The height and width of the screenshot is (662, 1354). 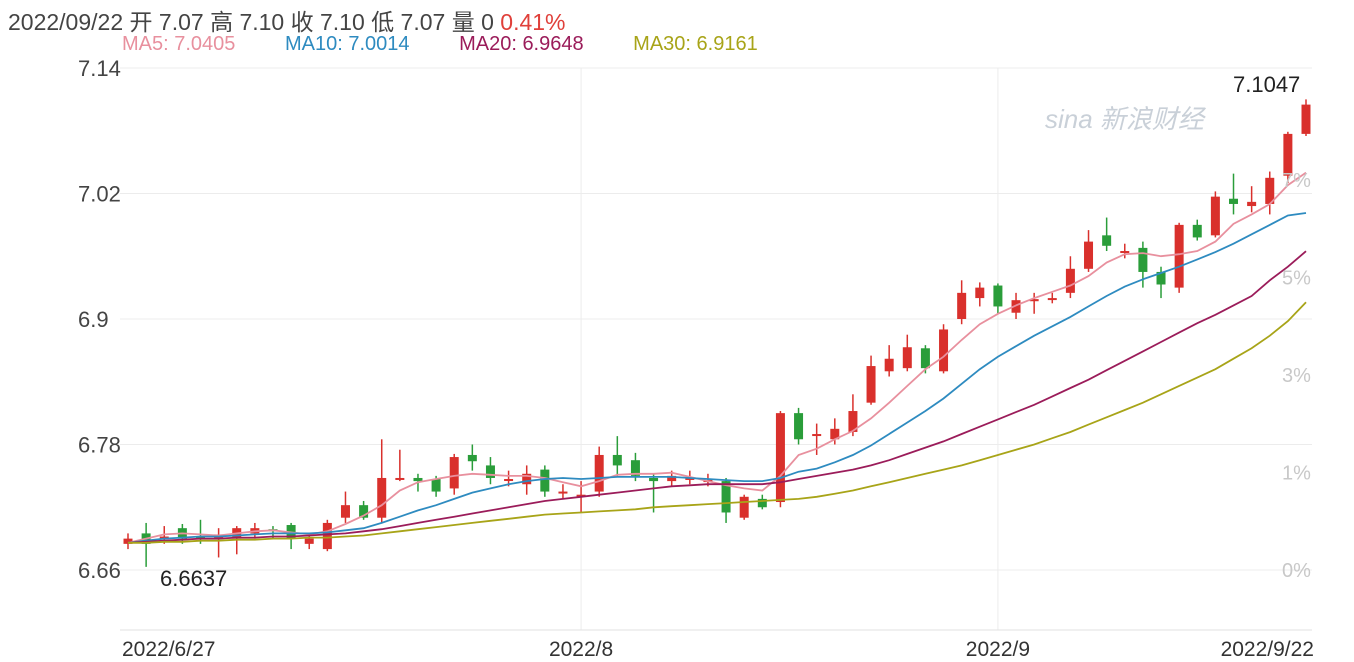 I want to click on pct-tick-label: 1%, so click(x=1296, y=474).